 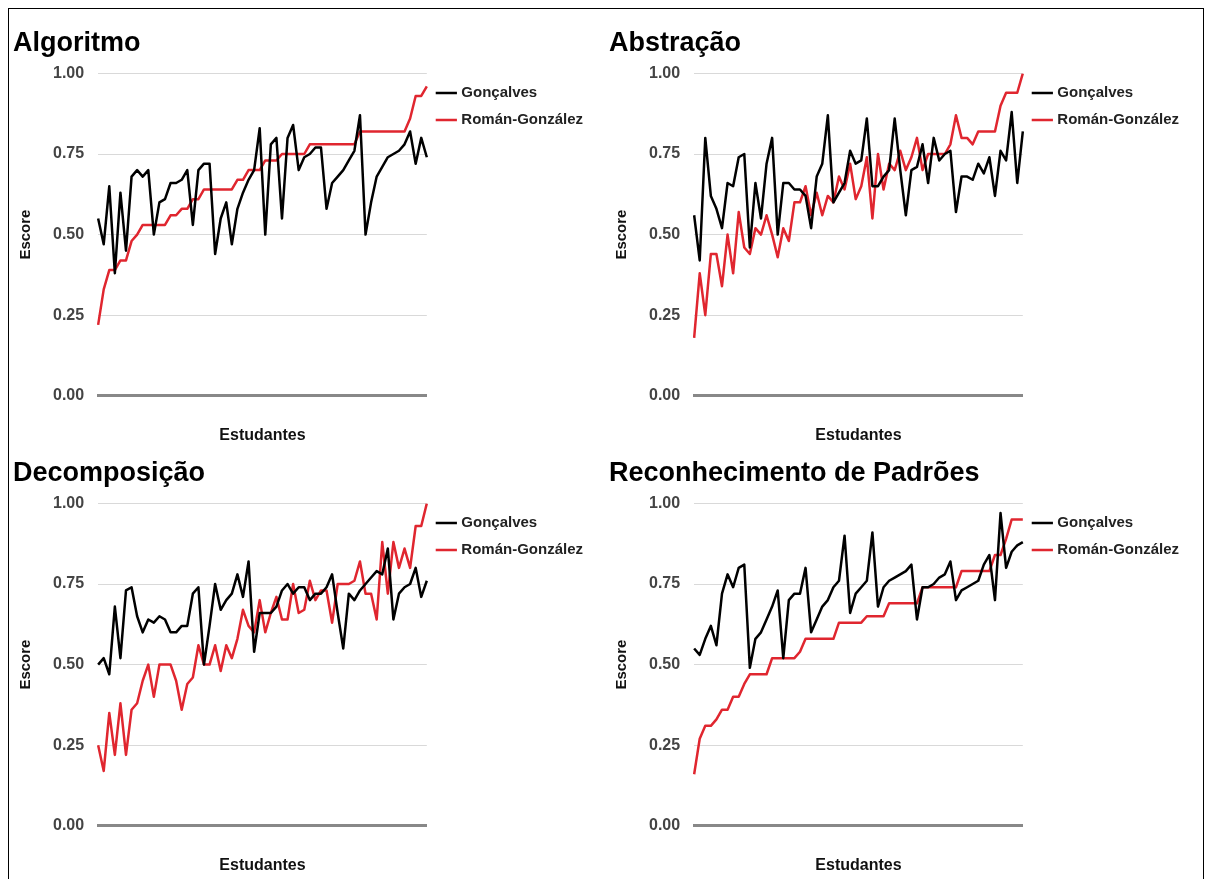 I want to click on chart-title: Algoritmo, so click(x=77, y=41).